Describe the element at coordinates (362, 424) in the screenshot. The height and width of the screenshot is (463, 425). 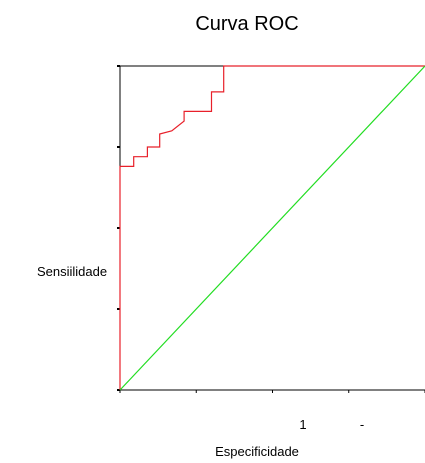
I see `x-tick-label-2: -` at that location.